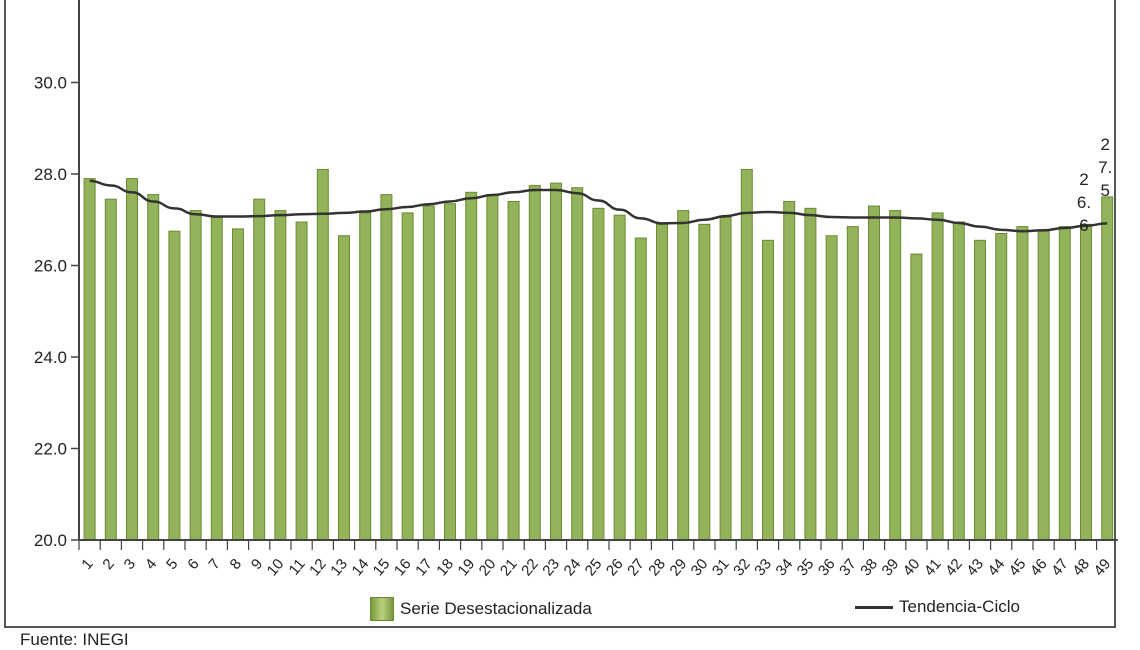 This screenshot has width=1140, height=650. What do you see at coordinates (679, 568) in the screenshot?
I see `x-tick-label: 29` at bounding box center [679, 568].